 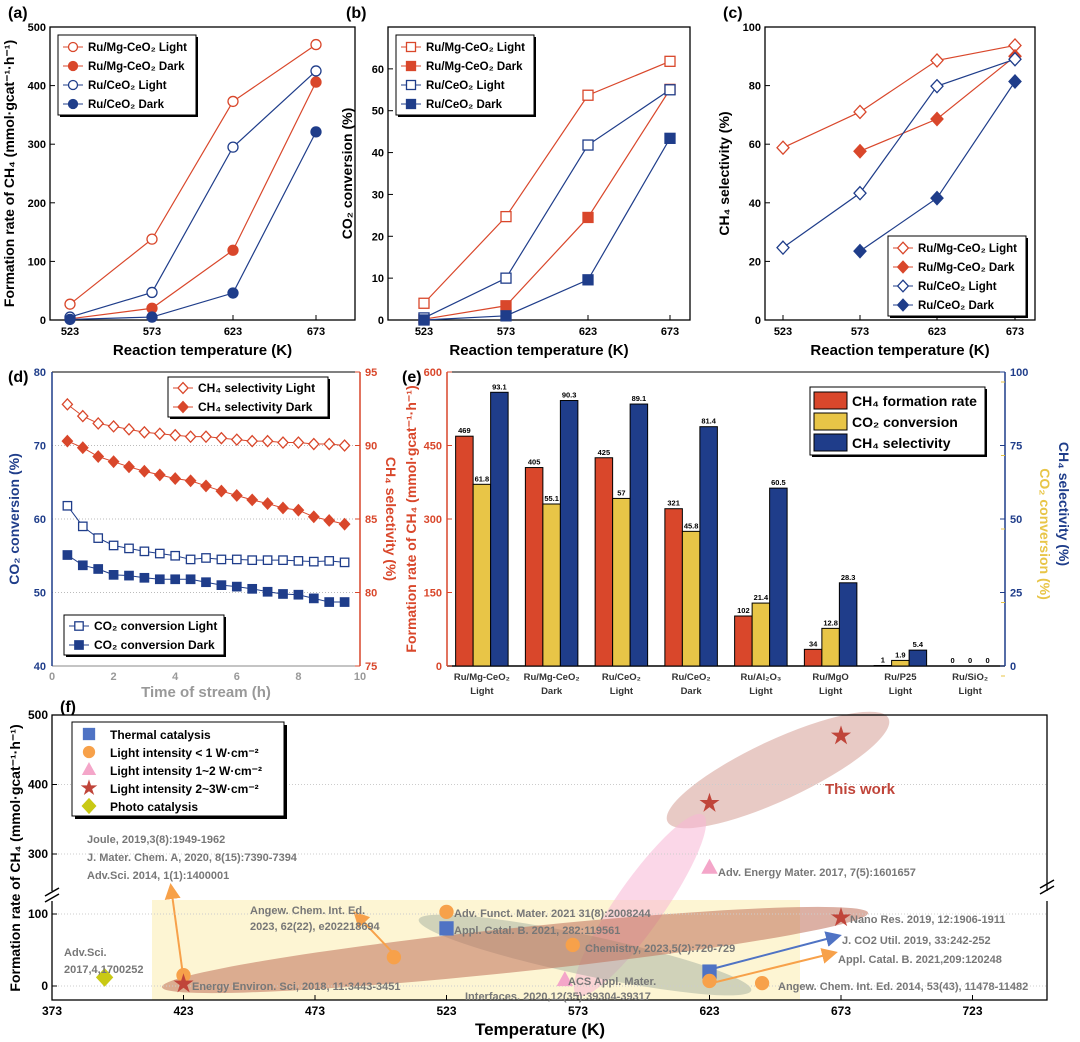 I want to click on legend-label: Ru/CeO₂ Light, so click(x=957, y=287).